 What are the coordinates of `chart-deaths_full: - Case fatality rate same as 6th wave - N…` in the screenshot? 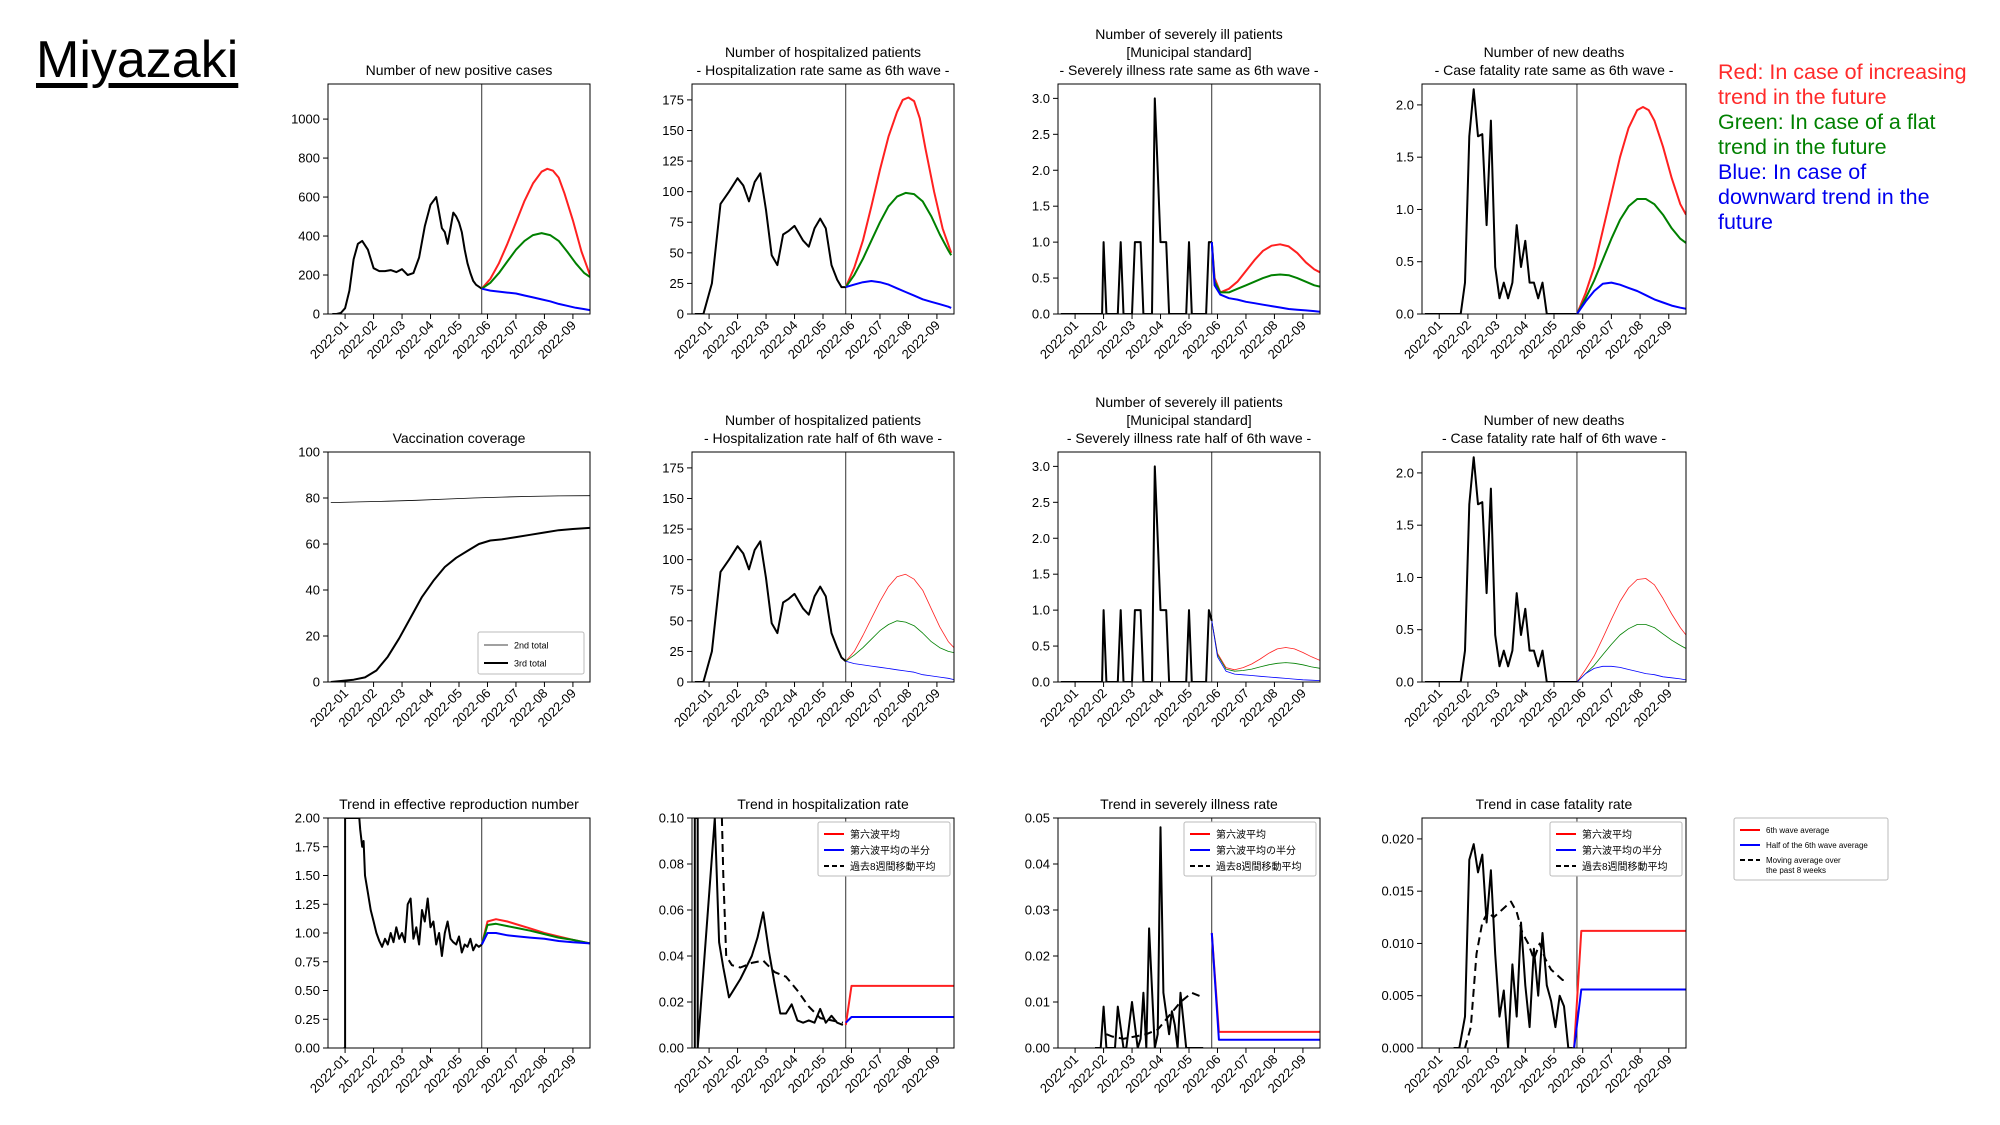 It's located at (1541, 203).